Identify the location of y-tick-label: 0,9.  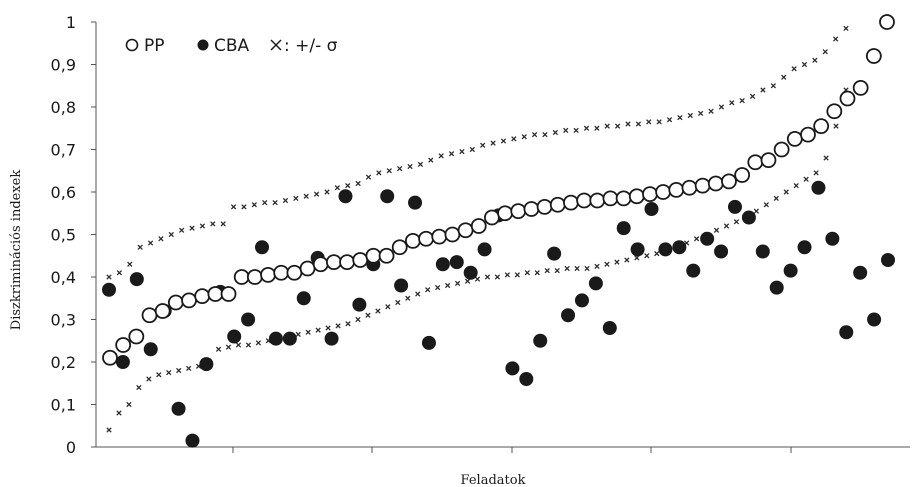
(63, 65).